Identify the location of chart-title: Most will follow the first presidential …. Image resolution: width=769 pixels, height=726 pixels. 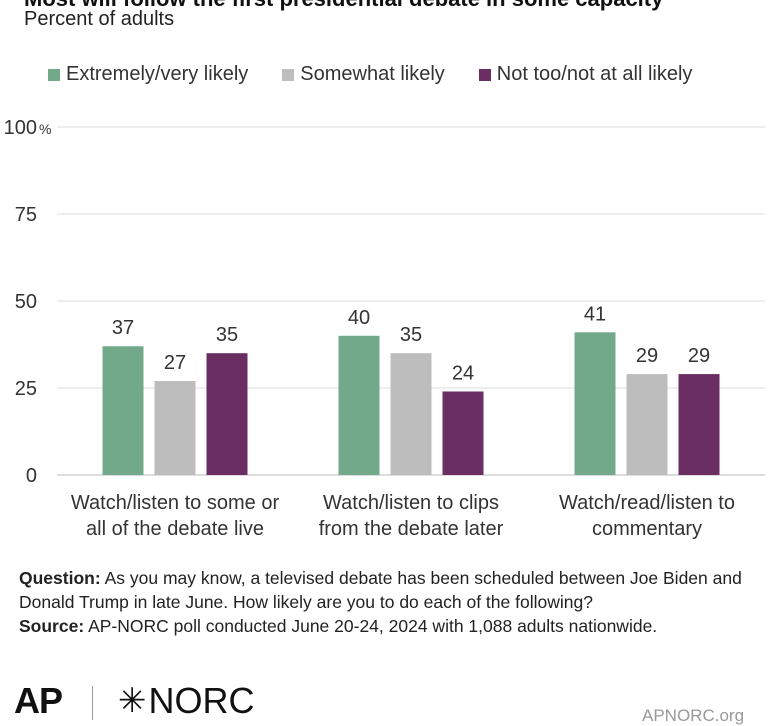
(343, 6).